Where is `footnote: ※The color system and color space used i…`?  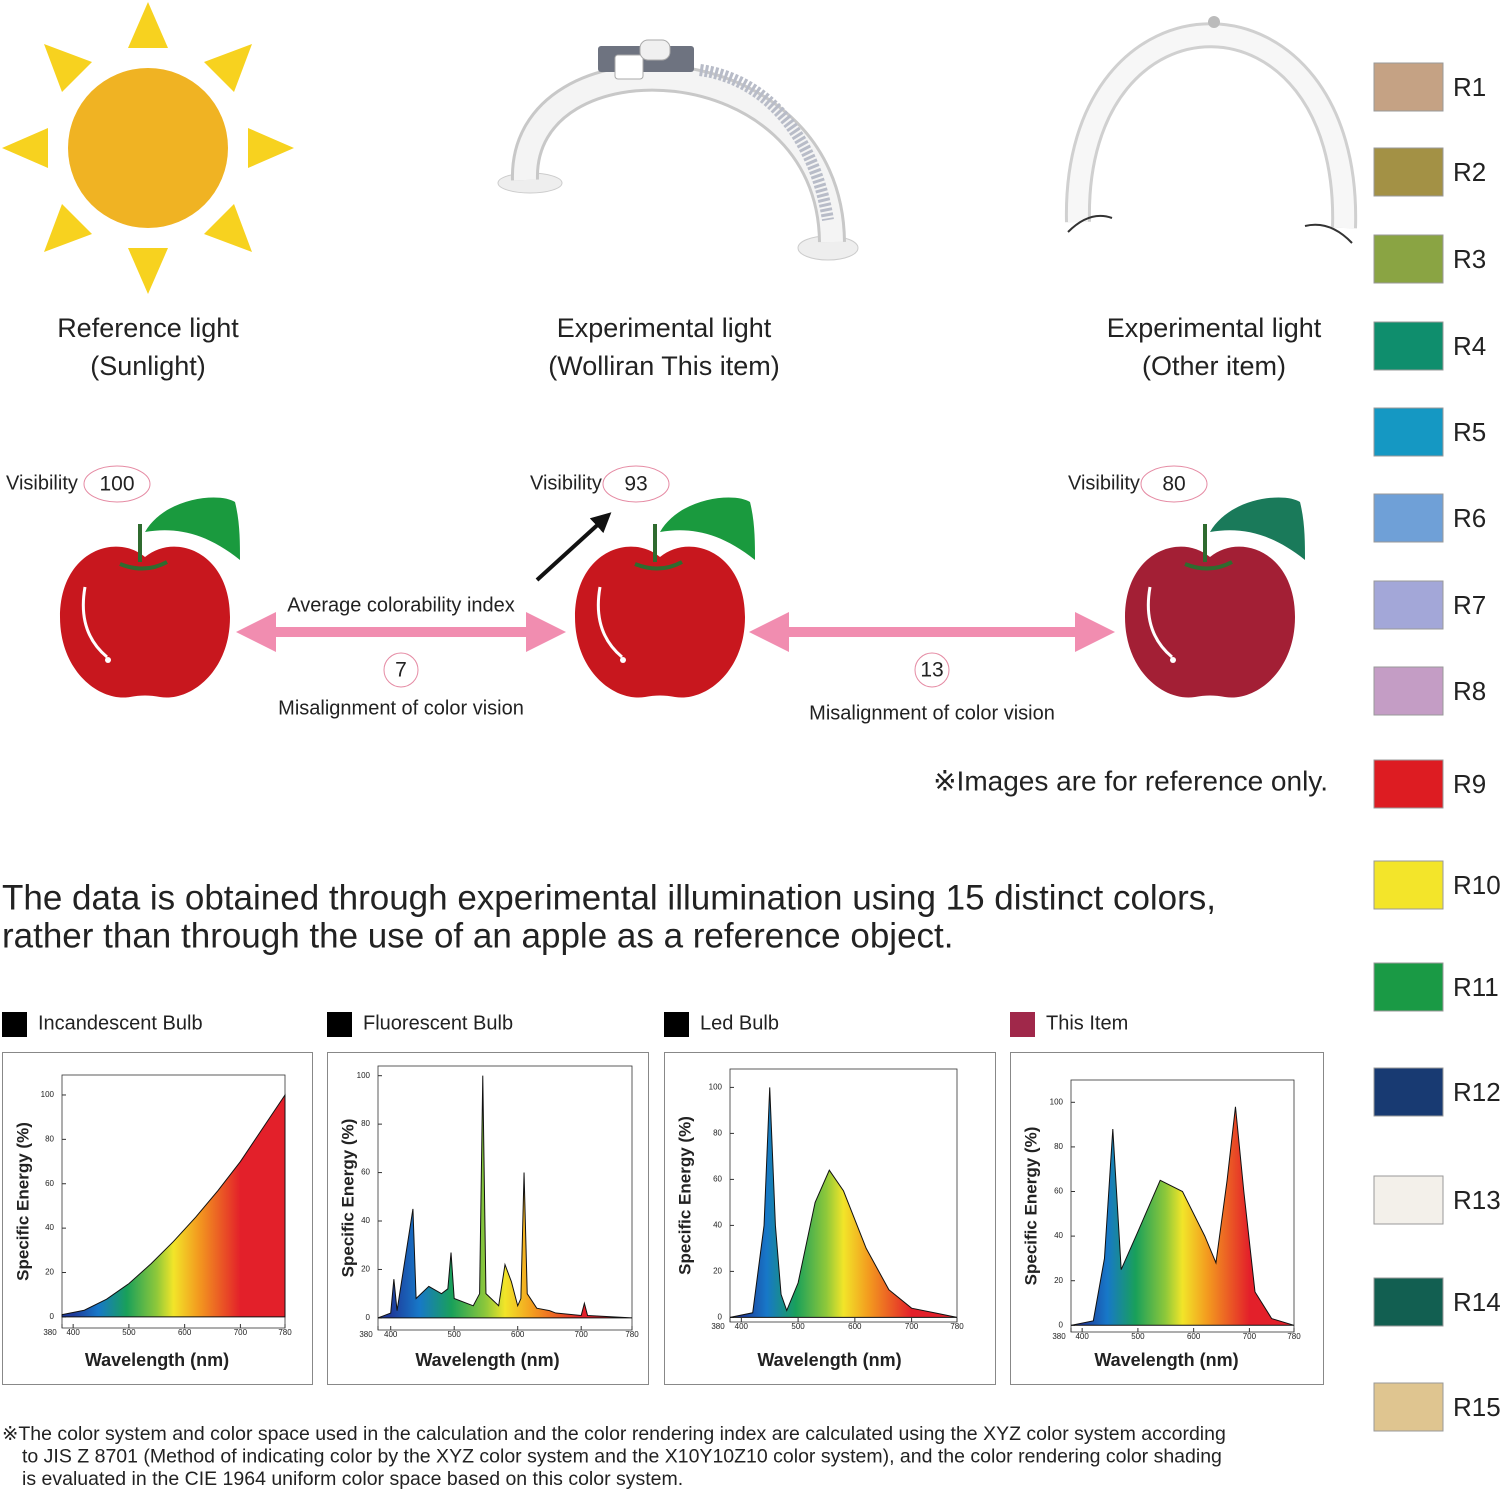
footnote: ※The color system and color space used i… is located at coordinates (614, 1434).